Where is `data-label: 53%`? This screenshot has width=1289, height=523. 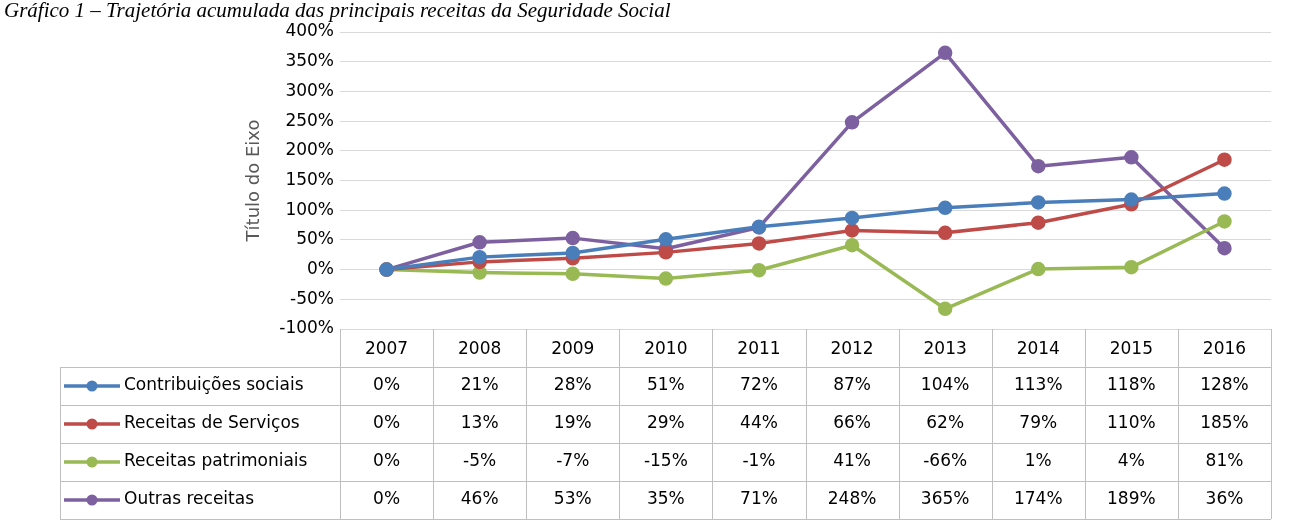 data-label: 53% is located at coordinates (572, 498).